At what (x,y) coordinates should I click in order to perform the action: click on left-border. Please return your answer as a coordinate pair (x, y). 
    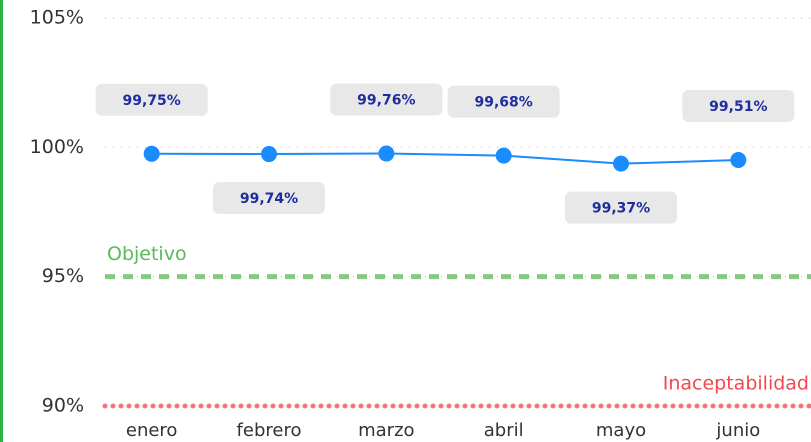
    Looking at the image, I should click on (1, 221).